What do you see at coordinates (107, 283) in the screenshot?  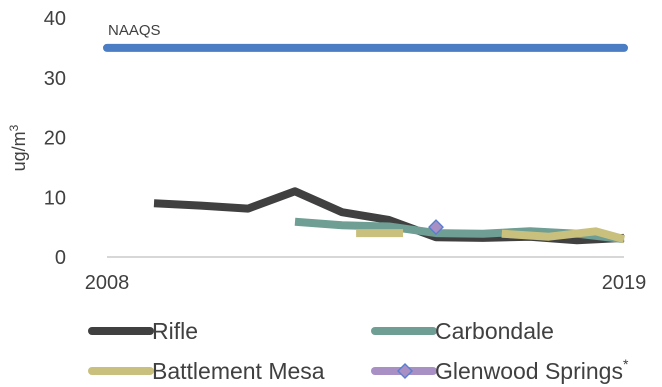 I see `x-tick-label: 2008` at bounding box center [107, 283].